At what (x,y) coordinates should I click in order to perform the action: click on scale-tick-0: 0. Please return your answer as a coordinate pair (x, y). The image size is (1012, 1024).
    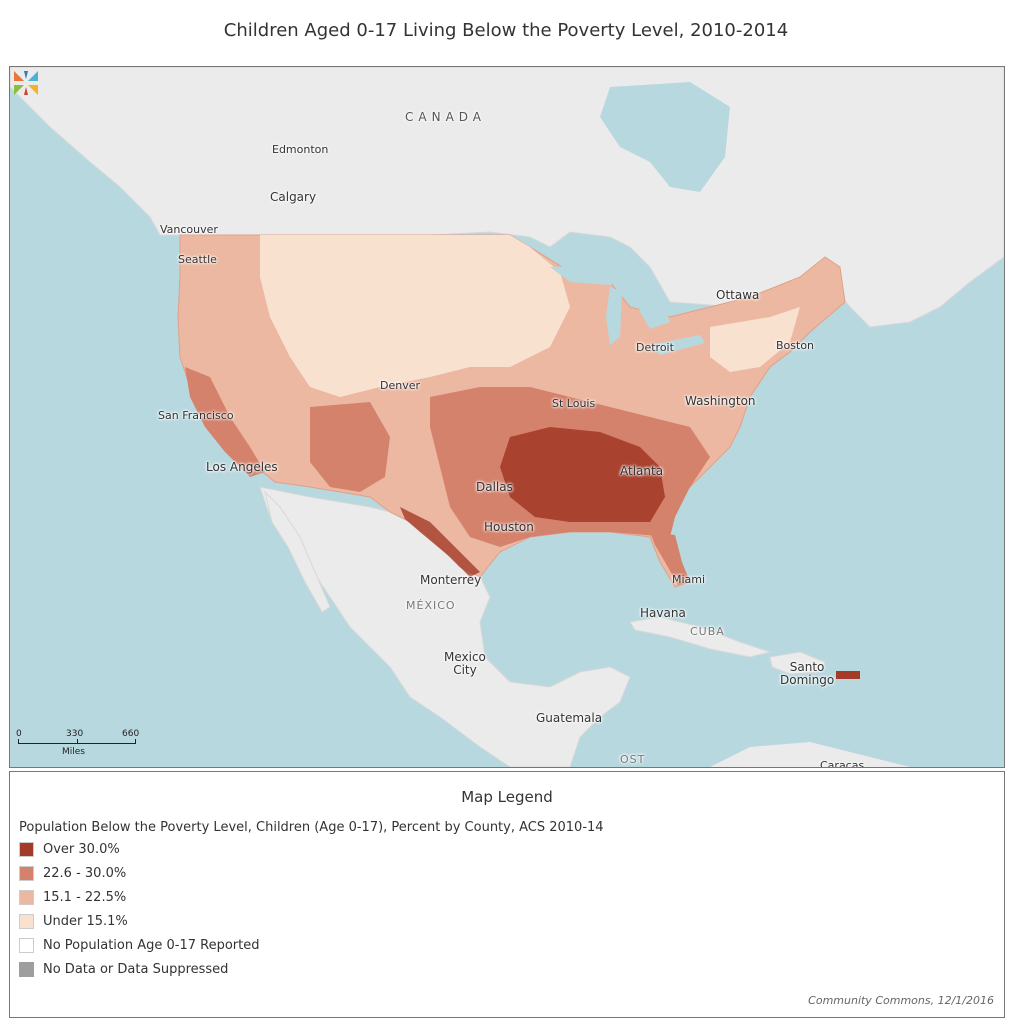
    Looking at the image, I should click on (19, 734).